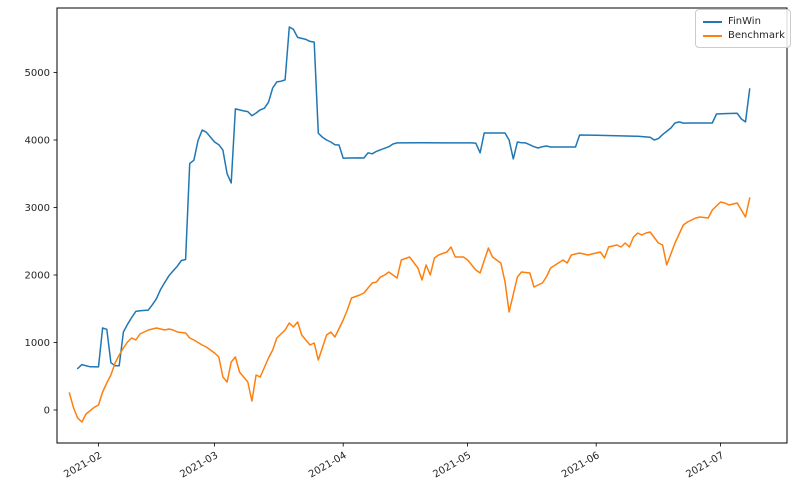 This screenshot has height=478, width=800. Describe the element at coordinates (712, 36) in the screenshot. I see `benchmark-line-swatch` at that location.